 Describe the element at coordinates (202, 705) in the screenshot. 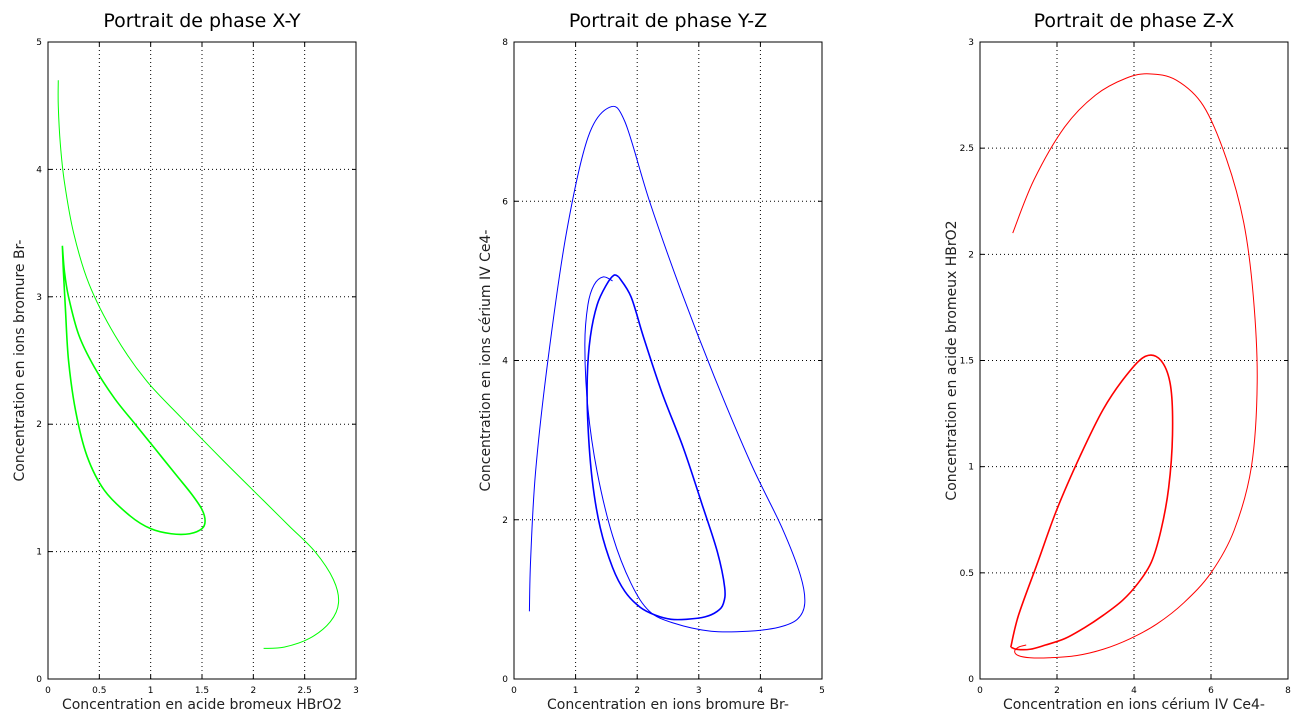

I see `xy-x-axis-label: Concentration en acide bromeux HBrO2` at that location.